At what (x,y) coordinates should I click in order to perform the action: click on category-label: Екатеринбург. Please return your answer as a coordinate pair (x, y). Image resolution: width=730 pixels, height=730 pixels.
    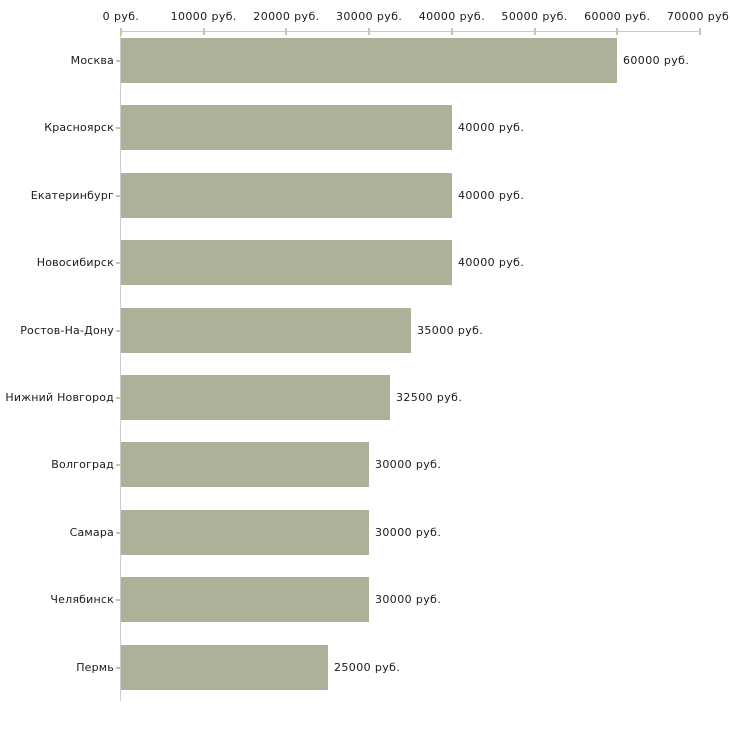
    Looking at the image, I should click on (72, 195).